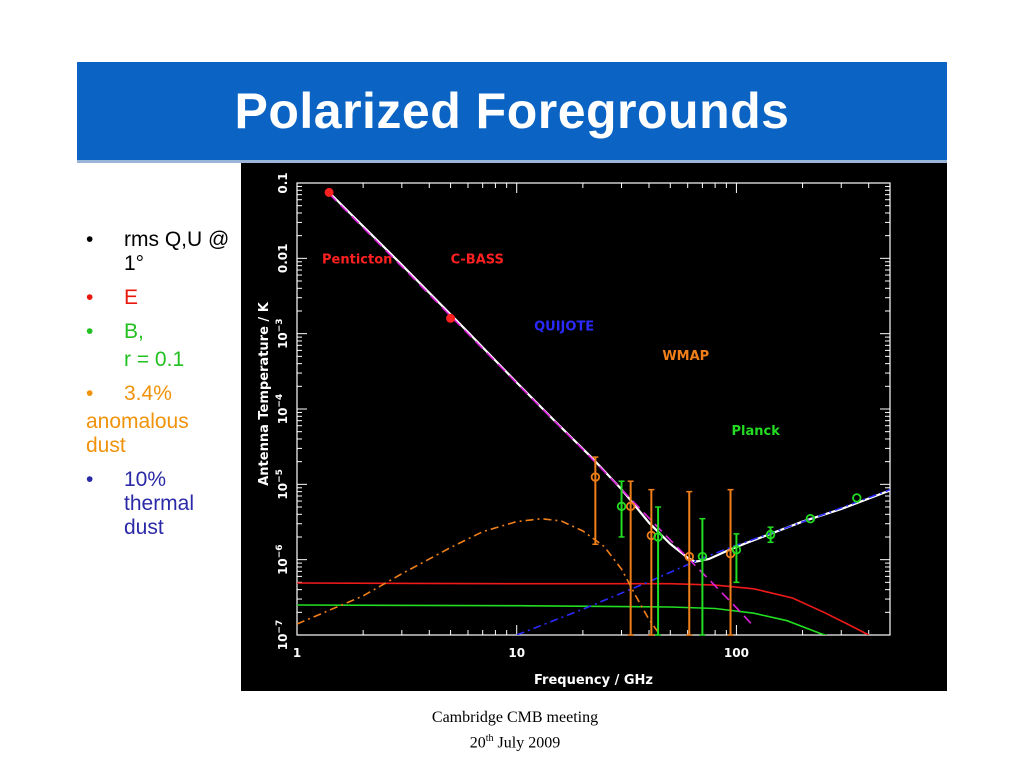 The height and width of the screenshot is (768, 1024). I want to click on y-tick-label: 0.1, so click(283, 182).